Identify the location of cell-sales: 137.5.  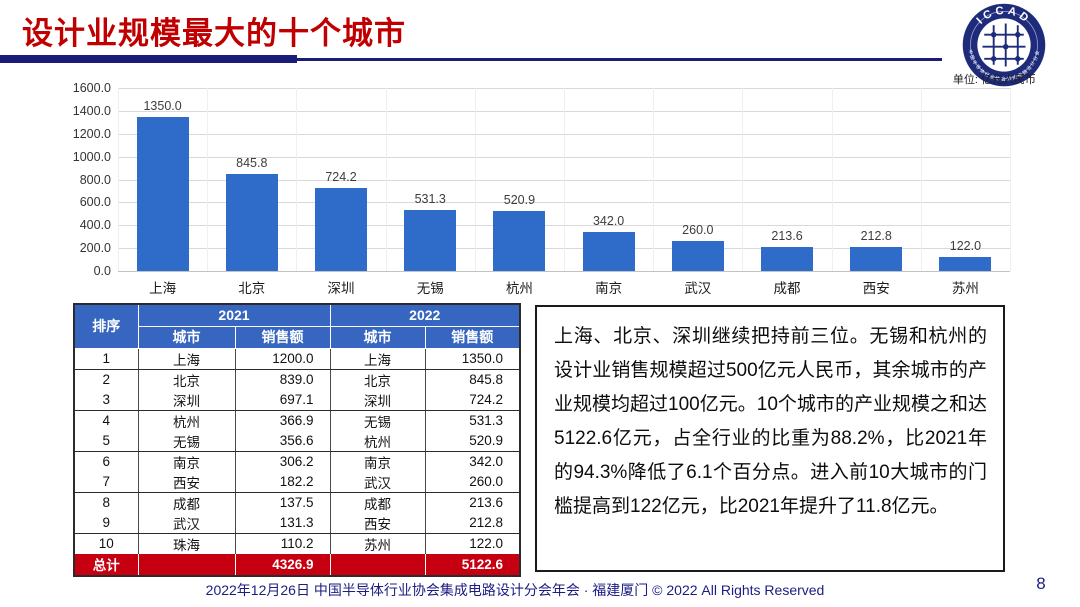
(282, 502).